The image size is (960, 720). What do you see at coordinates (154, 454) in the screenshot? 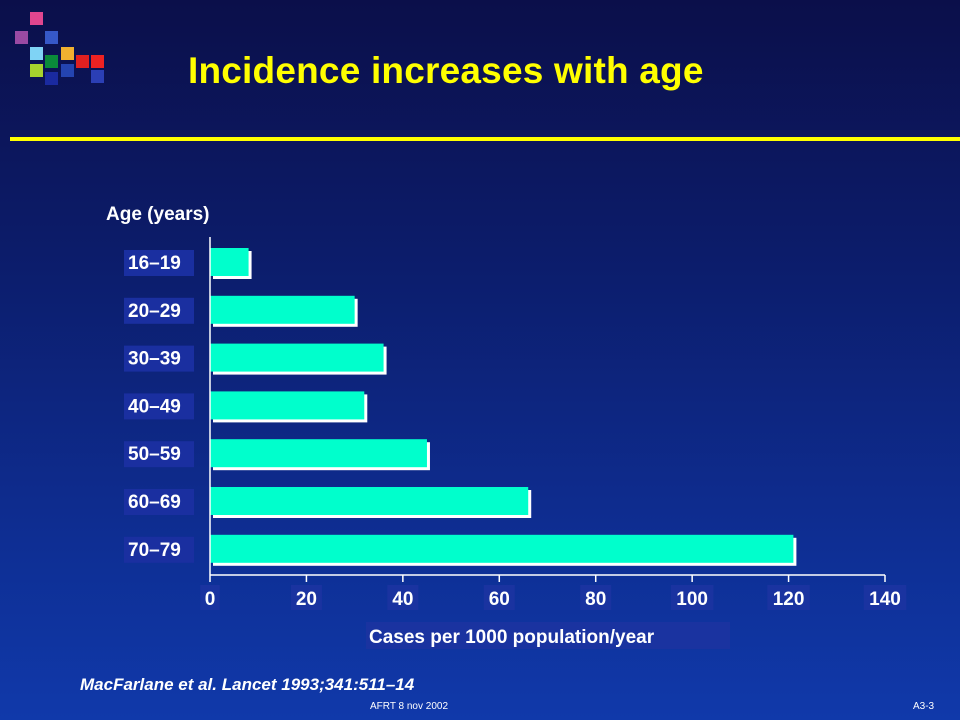
I see `category-label: 50–59` at bounding box center [154, 454].